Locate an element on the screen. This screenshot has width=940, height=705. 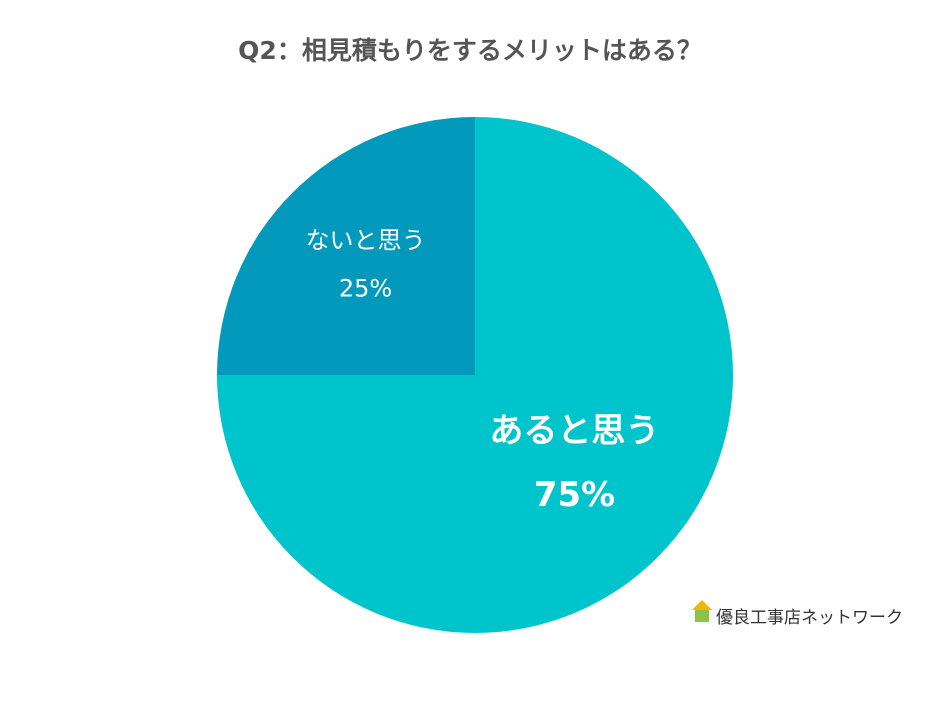
slice-label: ないと思う is located at coordinates (366, 241).